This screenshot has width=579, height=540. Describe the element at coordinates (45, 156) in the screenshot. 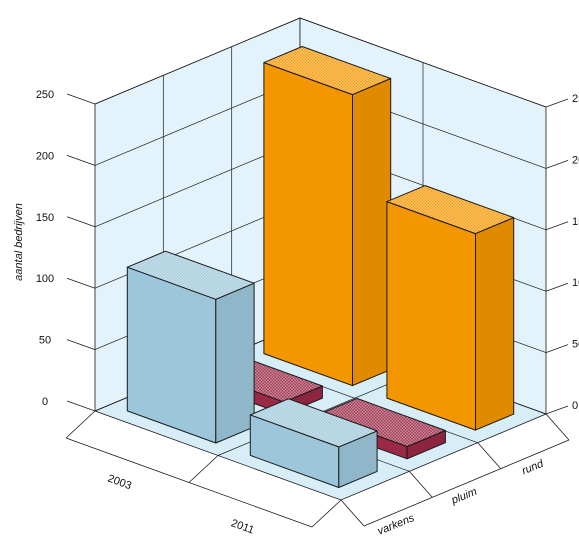

I see `left-tick-label-200: 200` at that location.